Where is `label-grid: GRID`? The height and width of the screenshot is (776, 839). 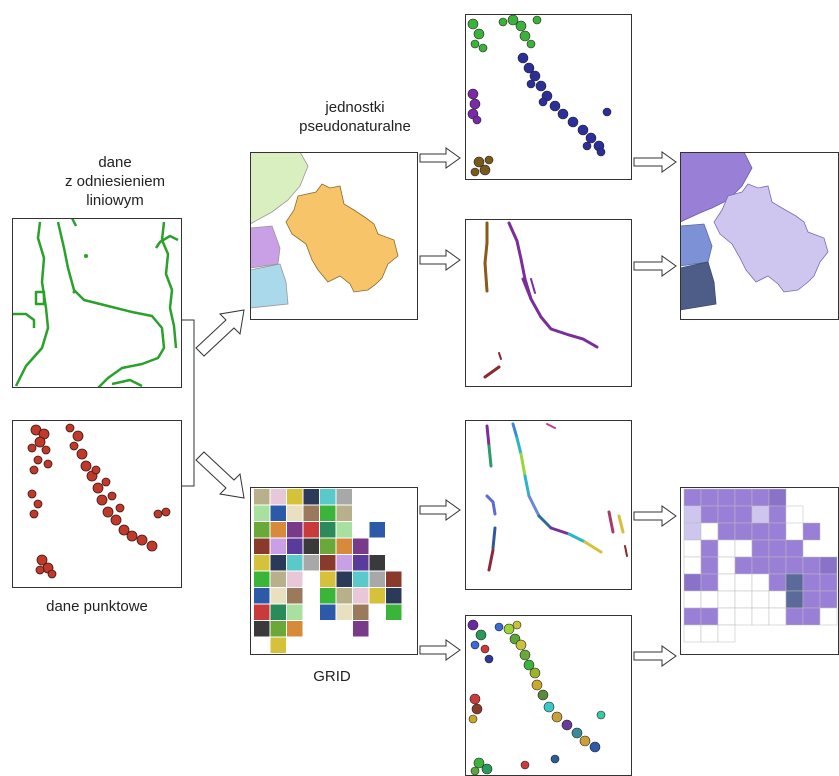 label-grid: GRID is located at coordinates (332, 676).